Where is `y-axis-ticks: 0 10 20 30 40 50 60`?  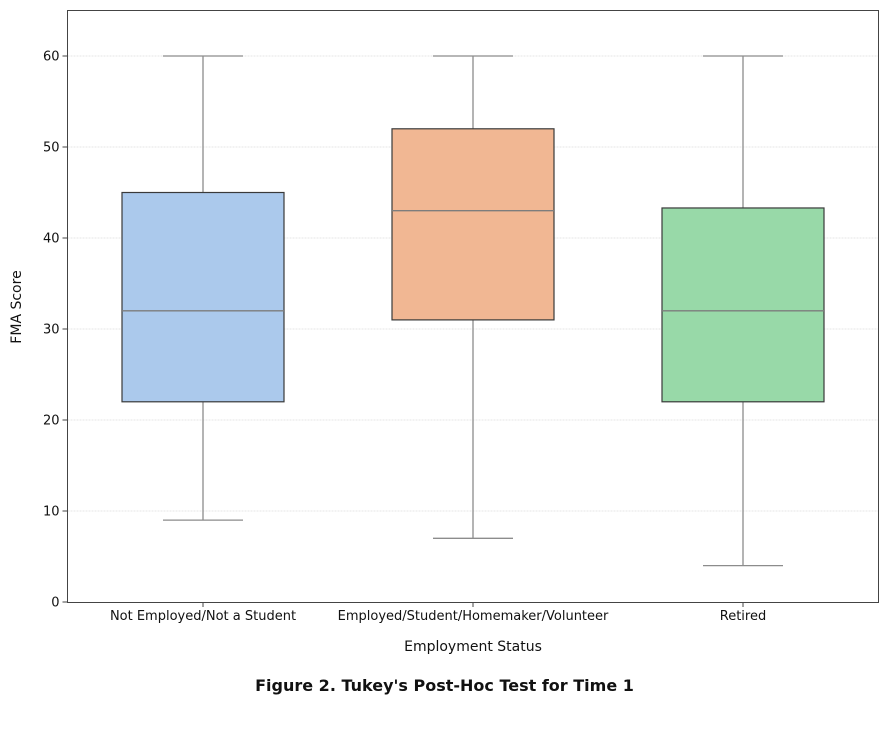
y-axis-ticks: 0 10 20 30 40 50 60 is located at coordinates (55, 330).